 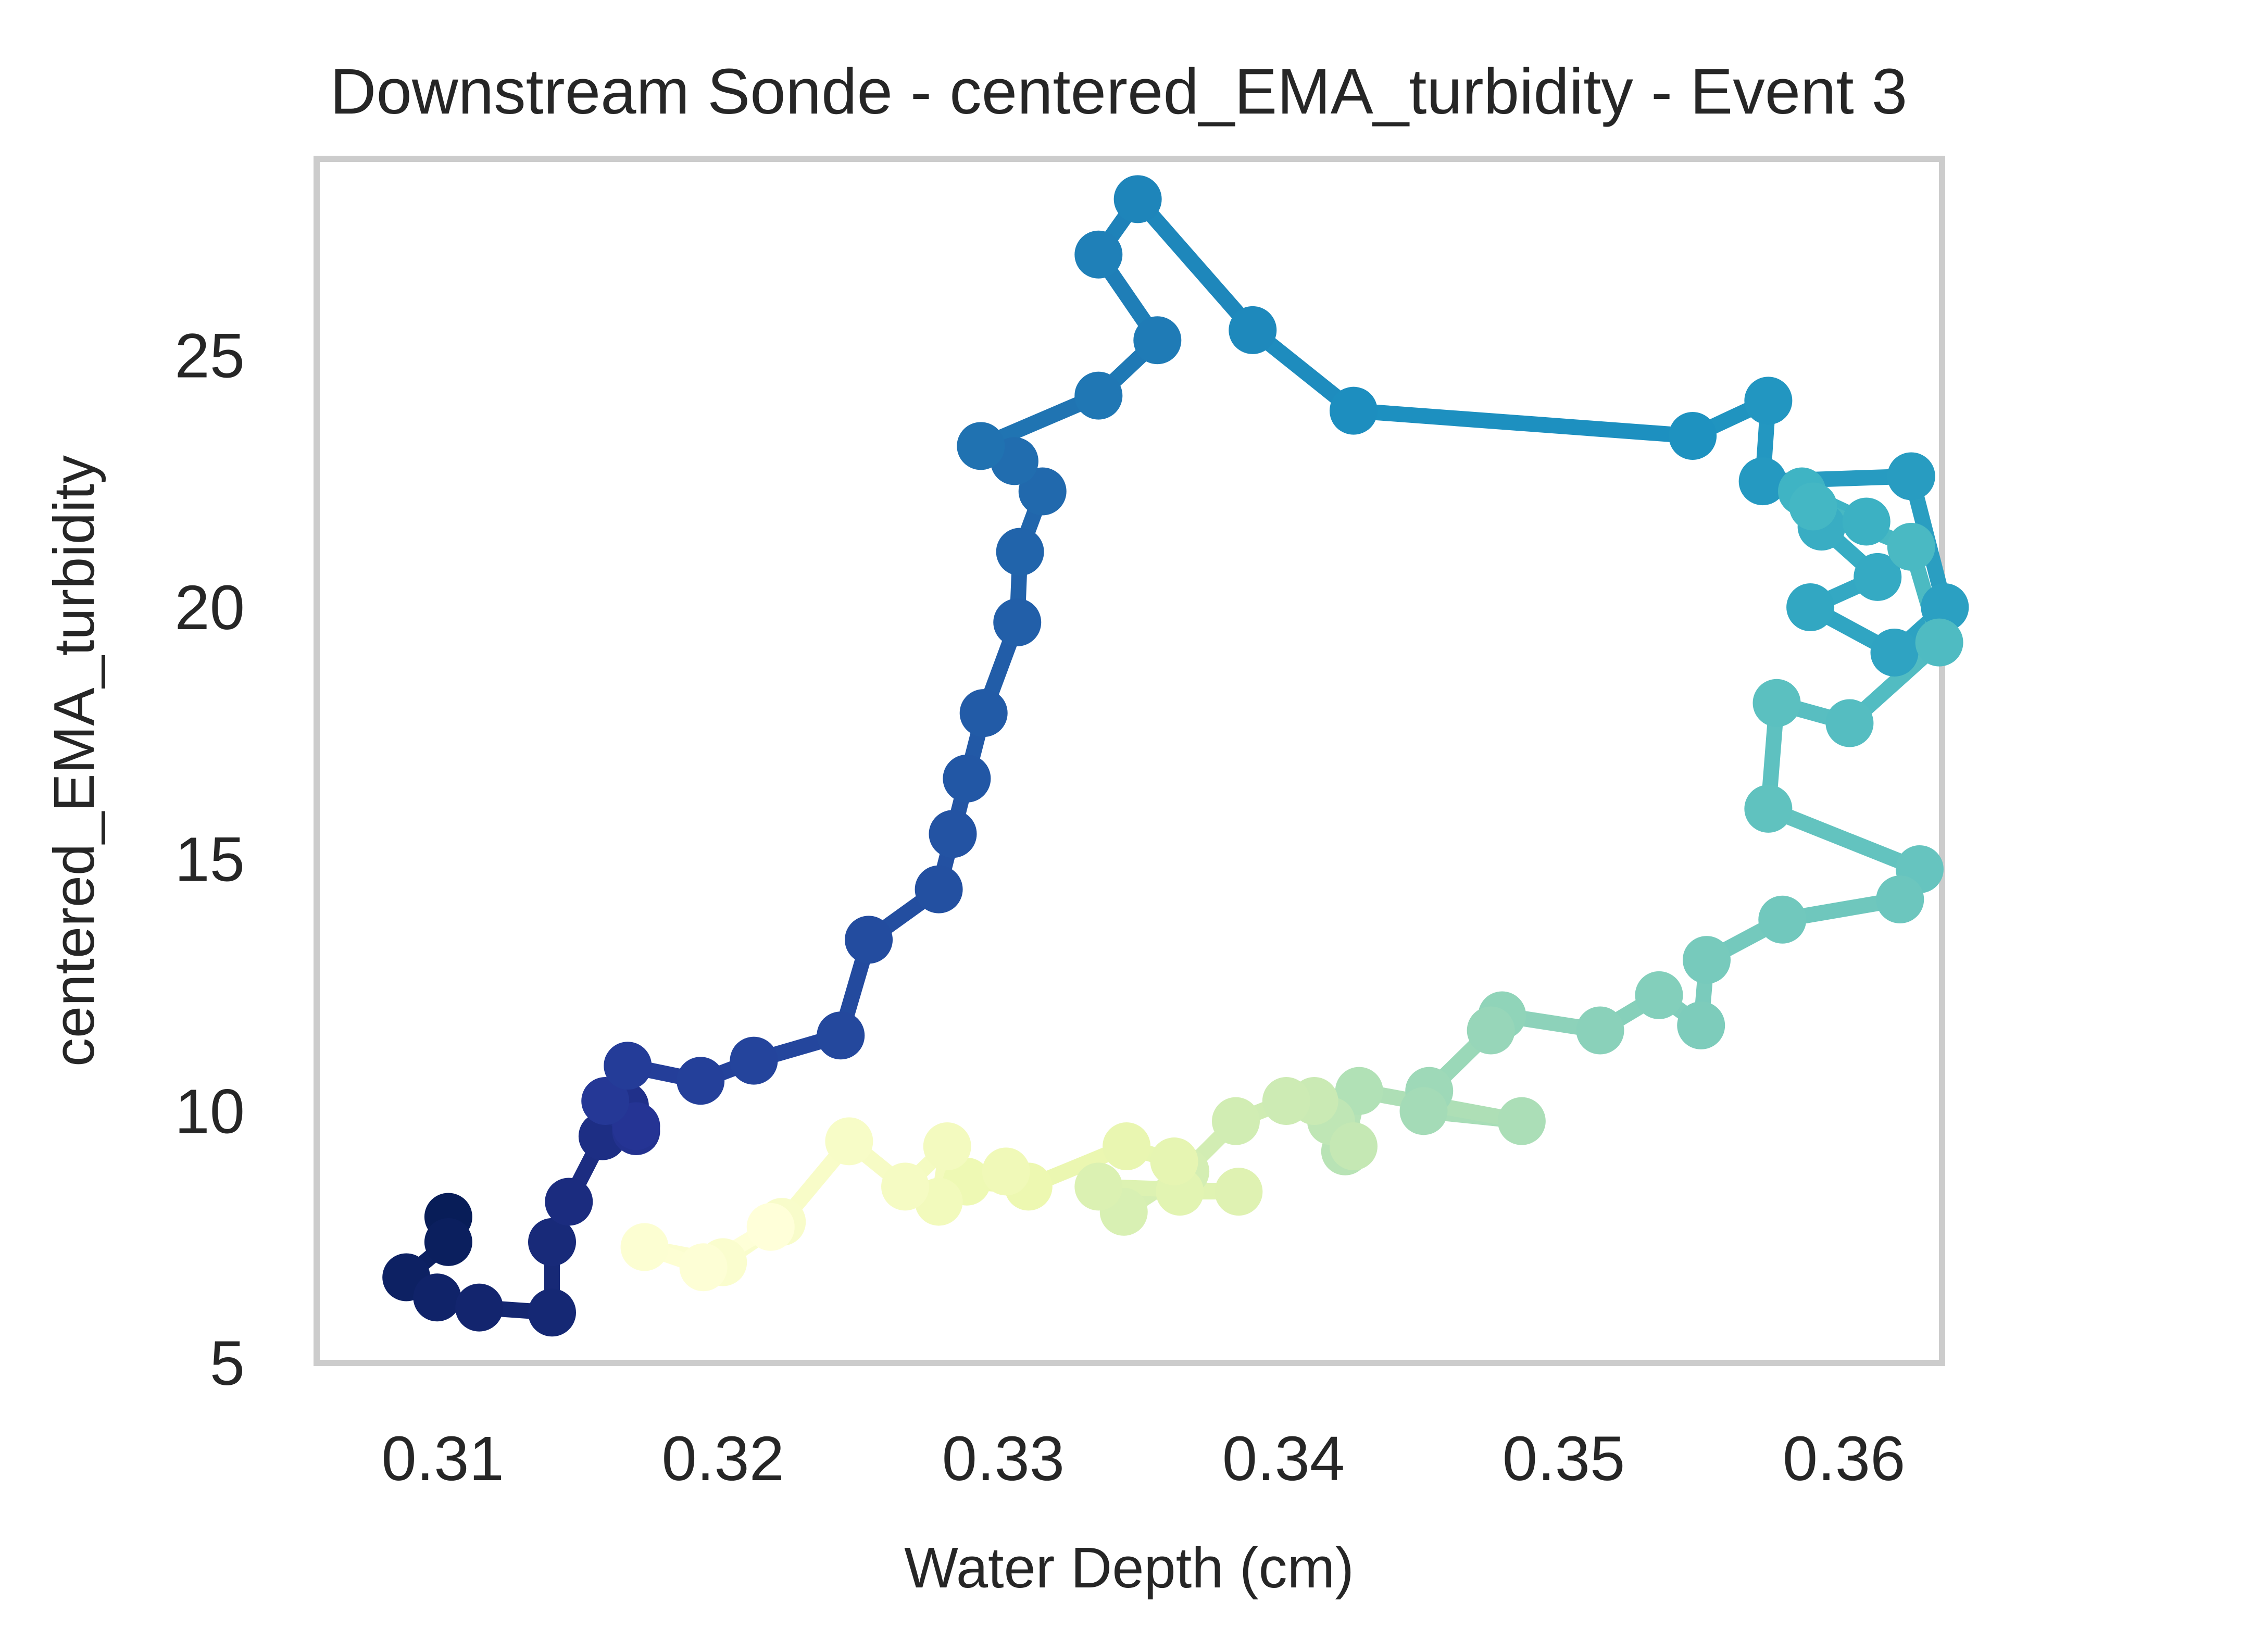 What do you see at coordinates (1003, 1459) in the screenshot?
I see `x-tick-label: 0.33` at bounding box center [1003, 1459].